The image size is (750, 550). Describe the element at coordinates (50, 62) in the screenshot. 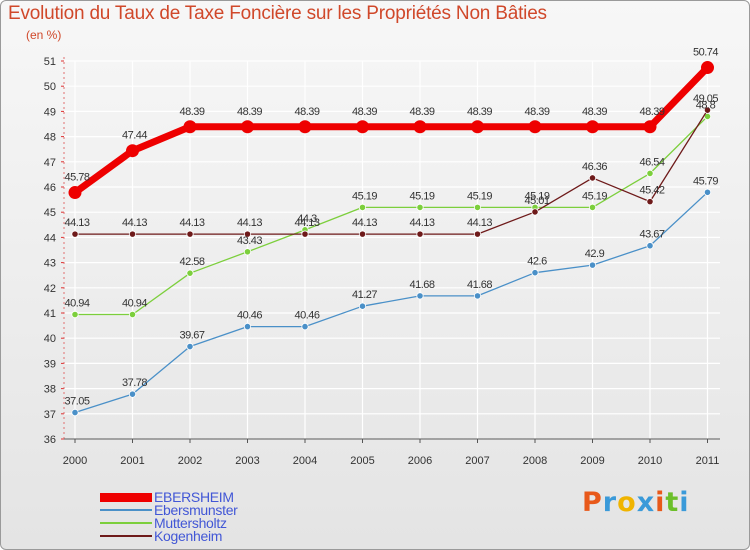

I see `y-tick-label-51: 51` at that location.